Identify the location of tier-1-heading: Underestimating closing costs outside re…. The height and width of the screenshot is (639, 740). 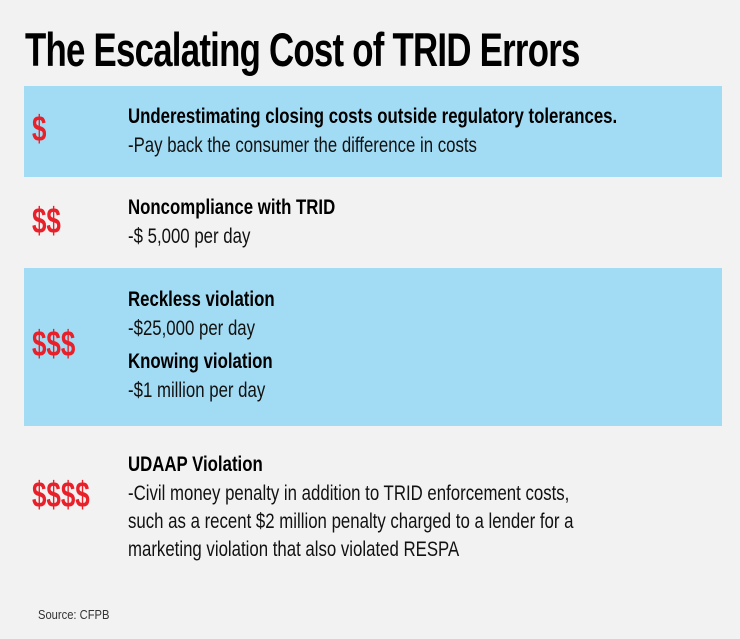
(373, 116).